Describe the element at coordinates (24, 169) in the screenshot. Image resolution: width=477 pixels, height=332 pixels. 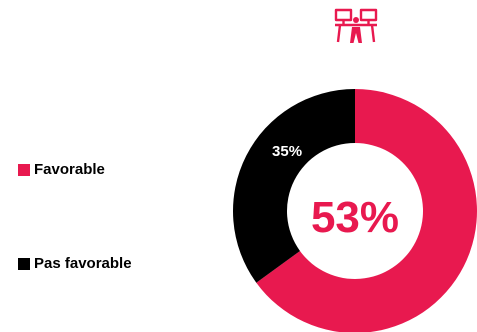
I see `legend-swatch-favorable` at that location.